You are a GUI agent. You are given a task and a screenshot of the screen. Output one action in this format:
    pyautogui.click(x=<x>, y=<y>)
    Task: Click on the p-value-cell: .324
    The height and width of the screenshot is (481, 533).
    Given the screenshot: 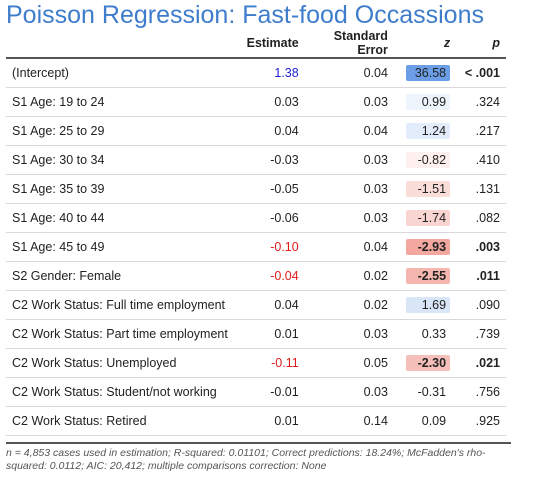 What is the action you would take?
    pyautogui.click(x=481, y=102)
    